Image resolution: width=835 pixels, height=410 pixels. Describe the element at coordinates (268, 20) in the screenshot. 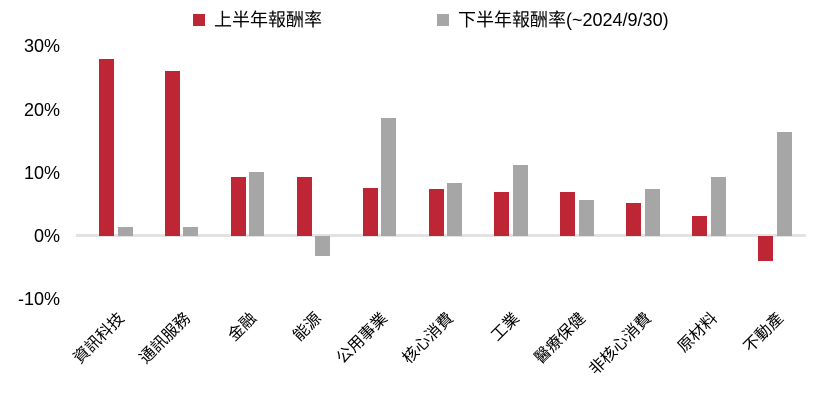

I see `legend-label-first-half: 上半年報酬率` at that location.